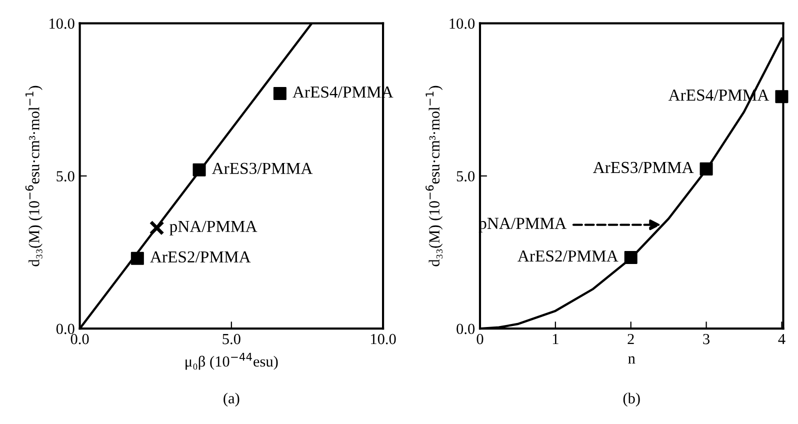 The image size is (798, 424). I want to click on annotation: pNA/PMMA, so click(214, 228).